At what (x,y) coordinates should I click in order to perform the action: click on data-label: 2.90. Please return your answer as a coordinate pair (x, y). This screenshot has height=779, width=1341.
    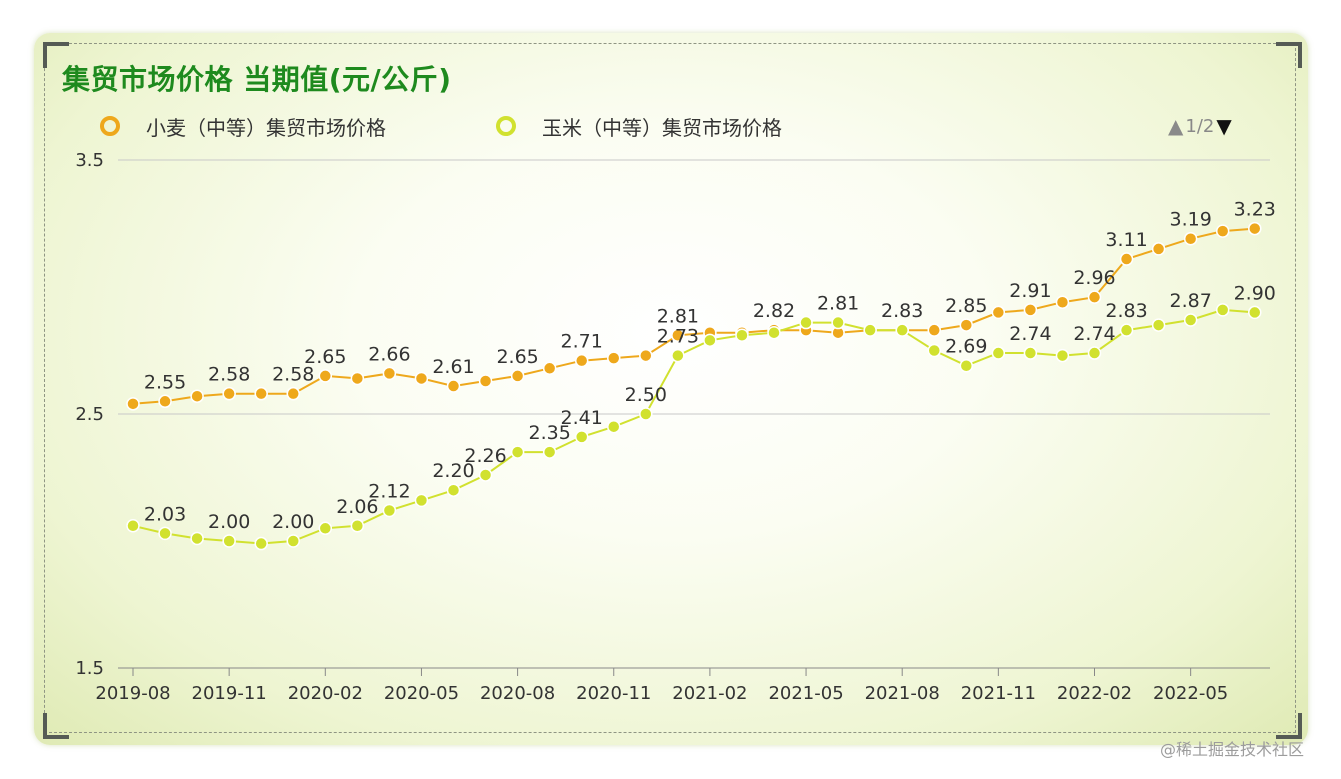
    Looking at the image, I should click on (1255, 293).